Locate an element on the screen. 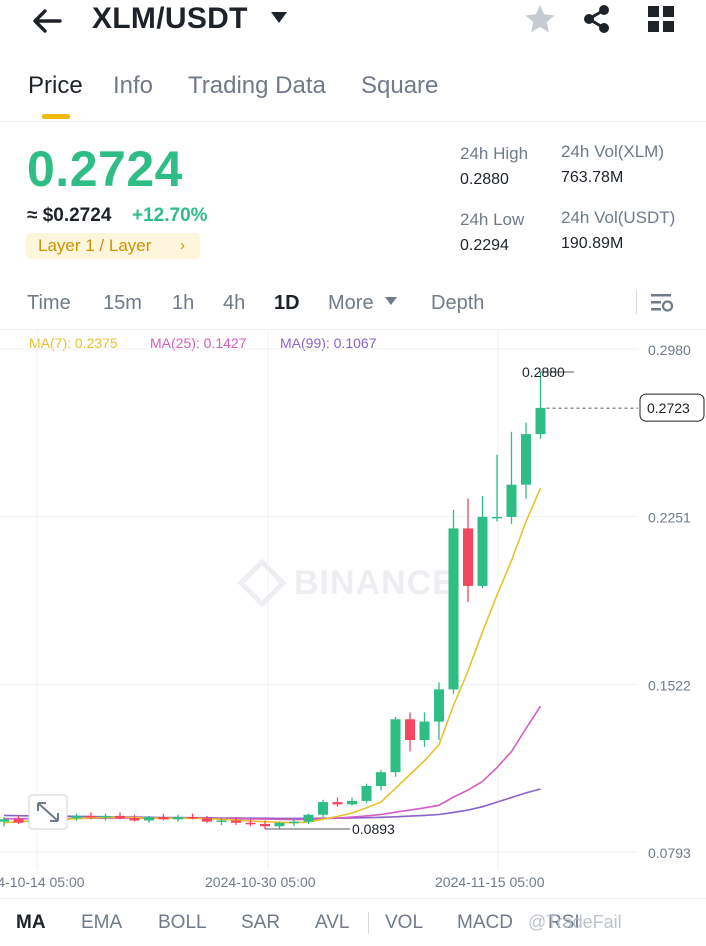 The image size is (706, 946). chevron-down-icon is located at coordinates (279, 17).